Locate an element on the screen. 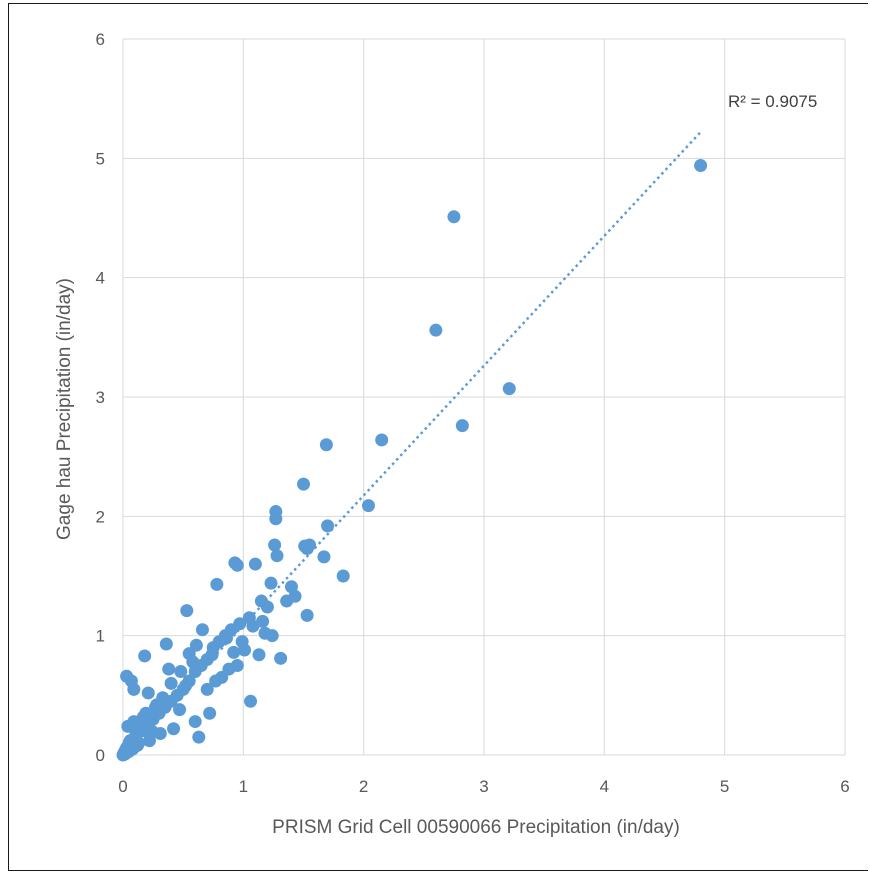 This screenshot has height=874, width=870. y-tick-label: 3 is located at coordinates (100, 397).